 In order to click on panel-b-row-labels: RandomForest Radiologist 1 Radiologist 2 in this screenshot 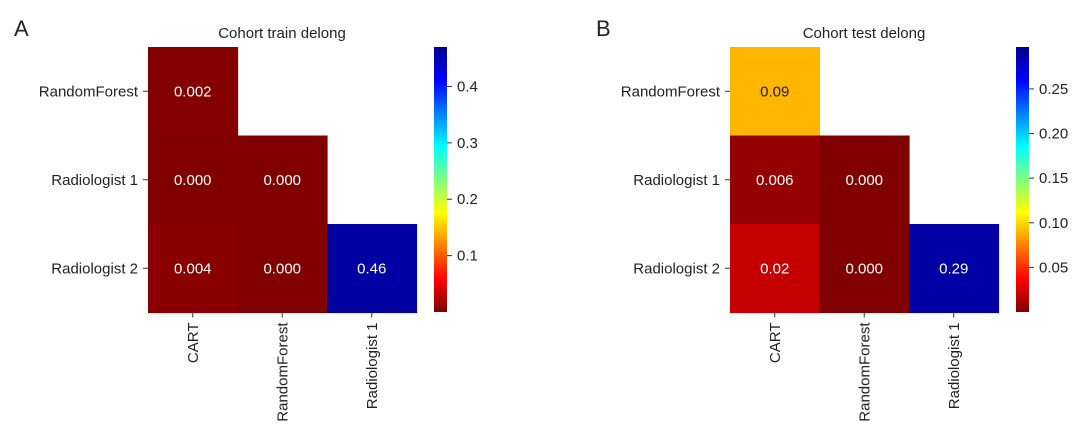, I will do `click(675, 180)`.